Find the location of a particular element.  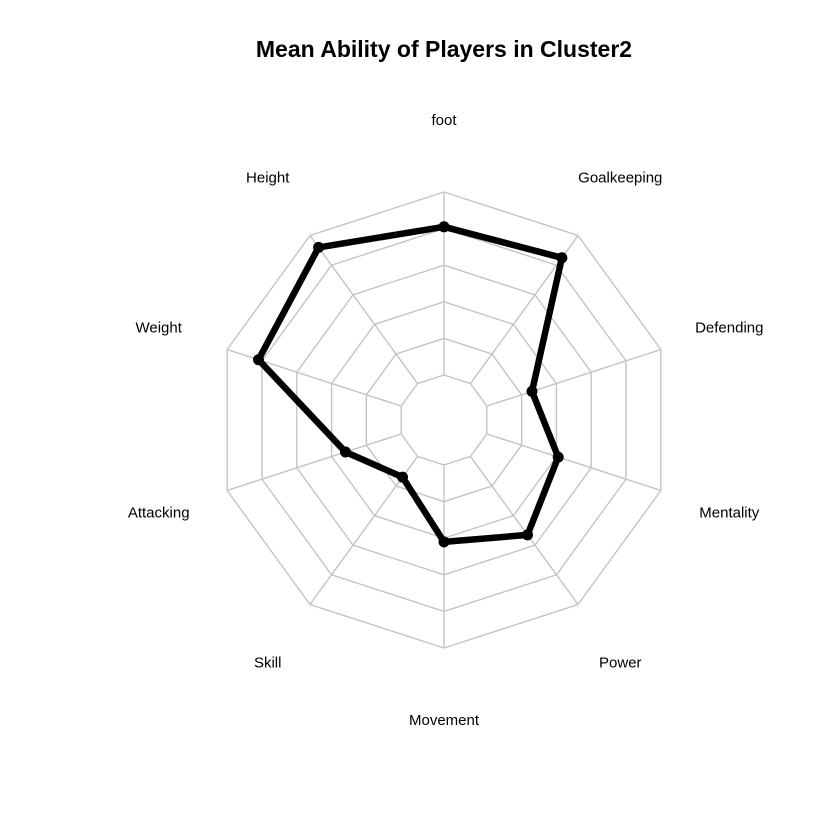

series-line is located at coordinates (410, 384).